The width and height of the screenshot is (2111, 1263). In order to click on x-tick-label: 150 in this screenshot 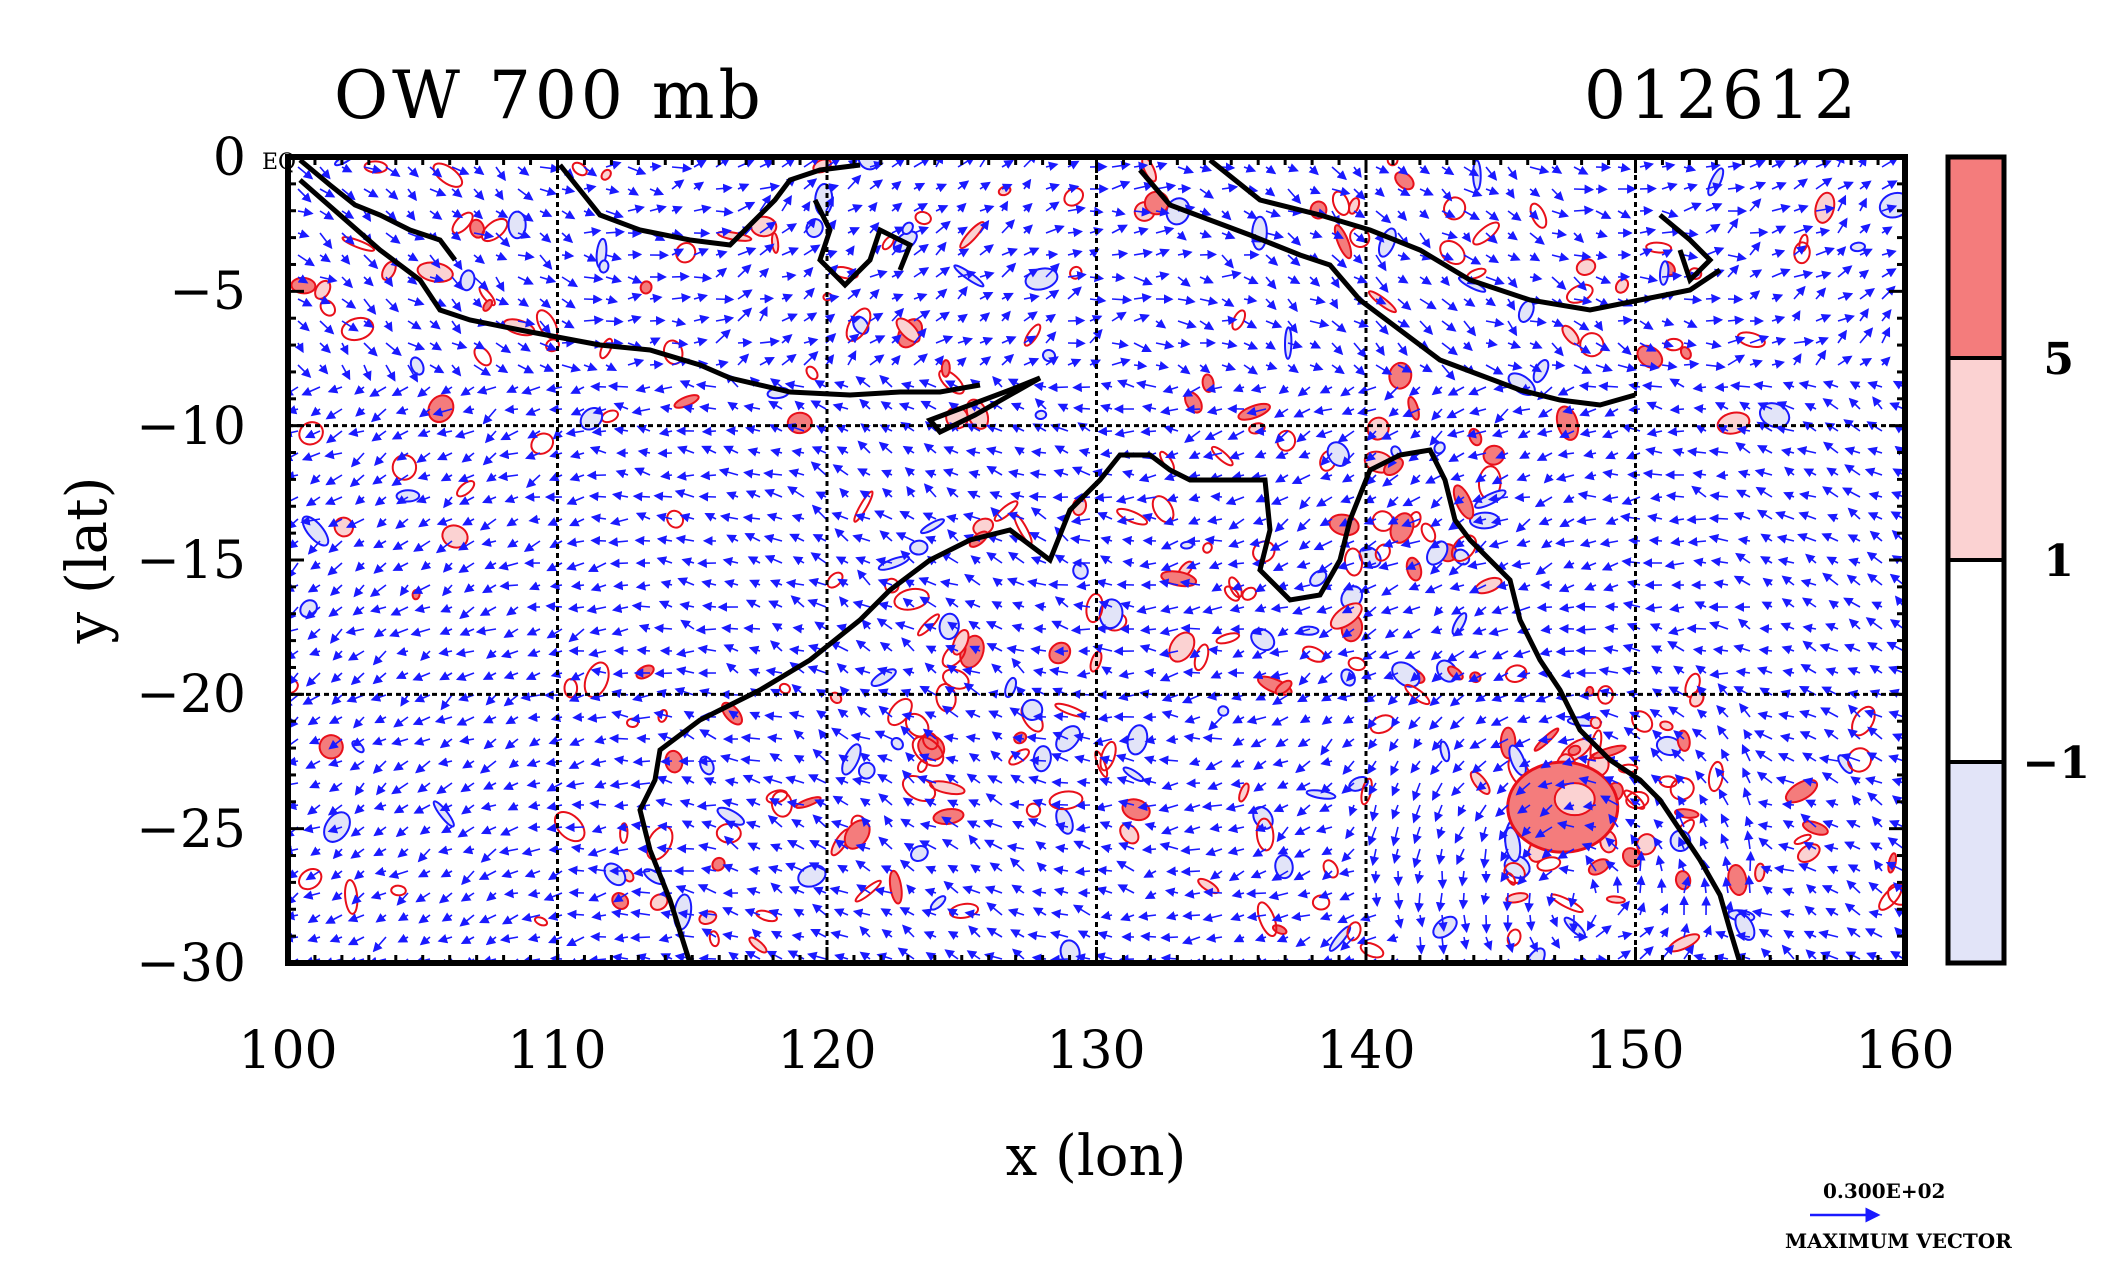, I will do `click(1634, 1051)`.